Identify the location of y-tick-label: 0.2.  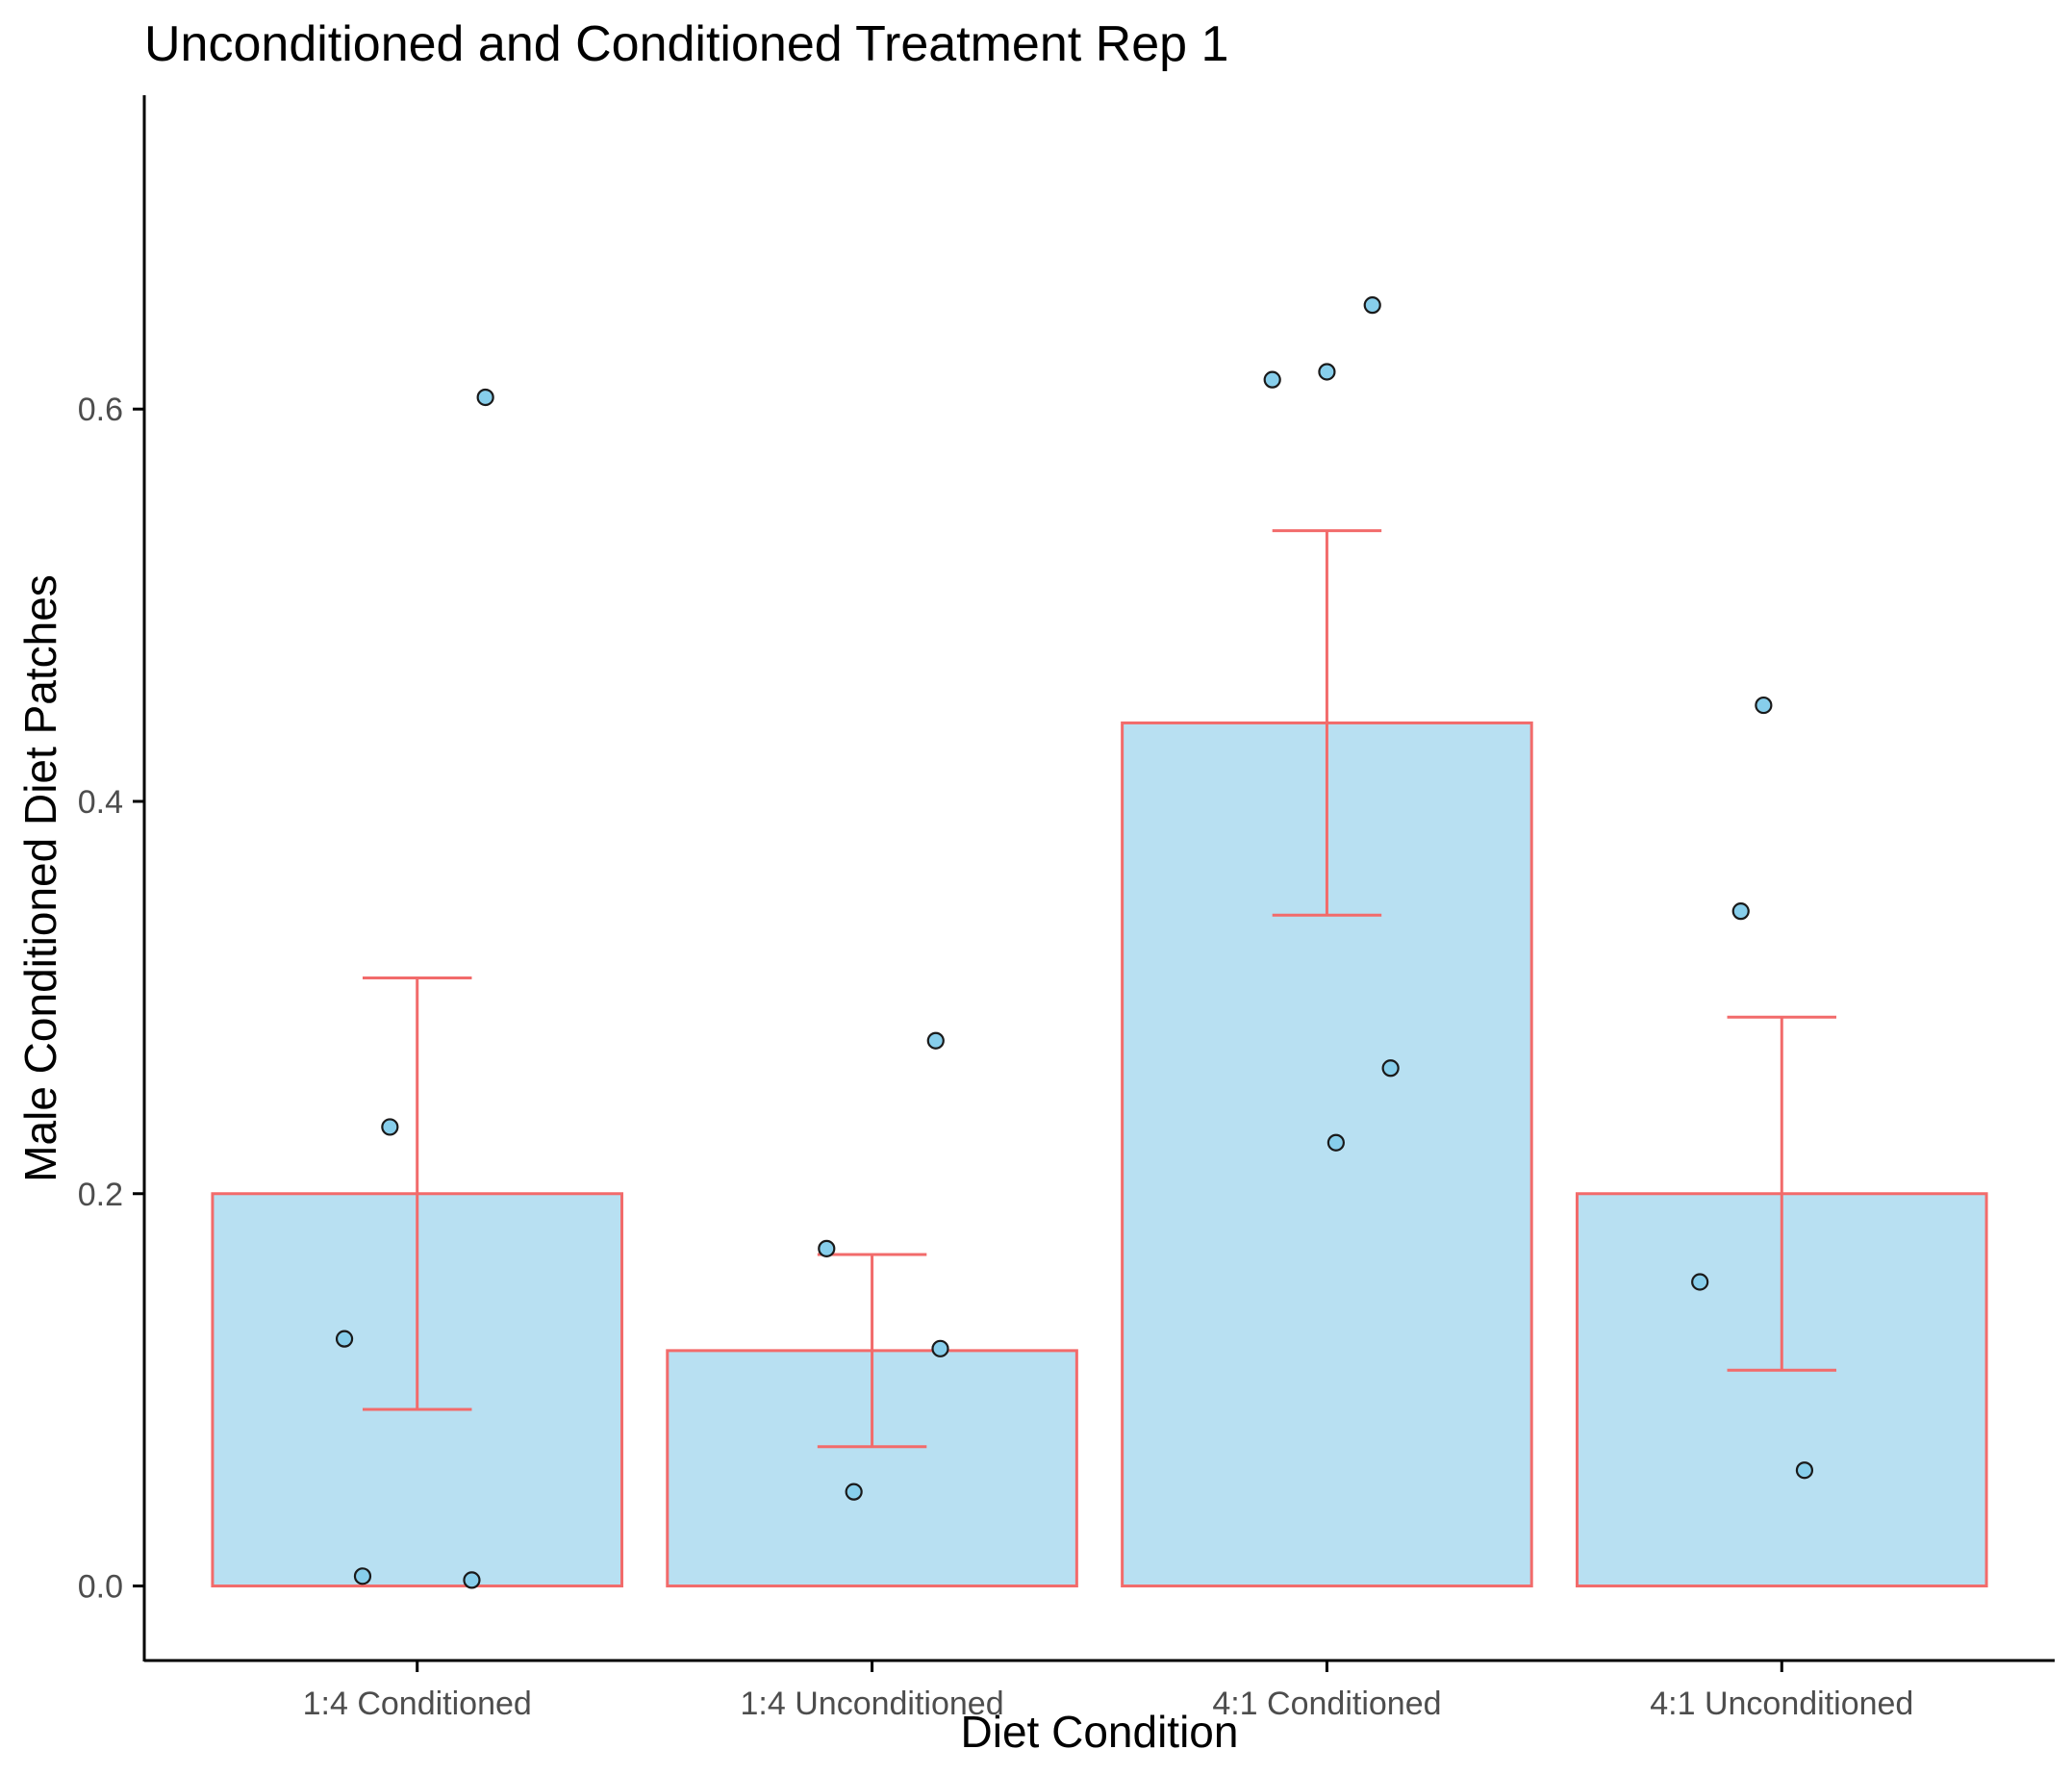
(100, 1195).